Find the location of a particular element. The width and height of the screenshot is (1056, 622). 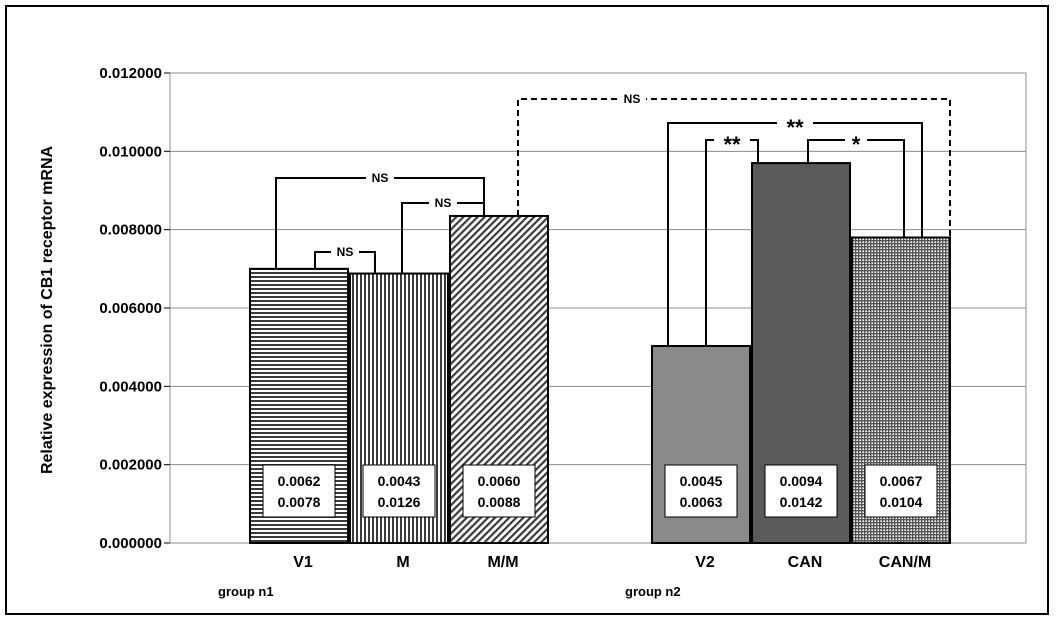

value-box-line-2: 0.0104 is located at coordinates (901, 502).